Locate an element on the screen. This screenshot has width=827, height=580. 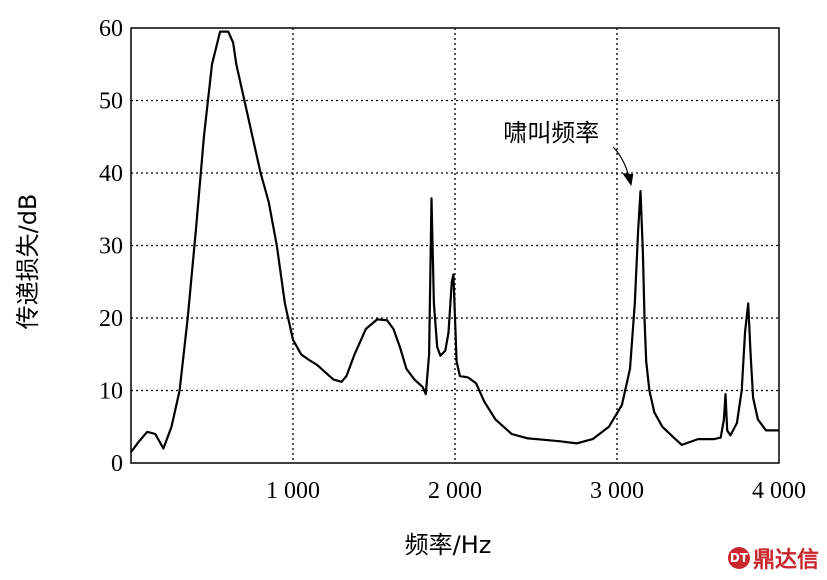
y-axis-label: 传递损失/dB is located at coordinates (28, 262).